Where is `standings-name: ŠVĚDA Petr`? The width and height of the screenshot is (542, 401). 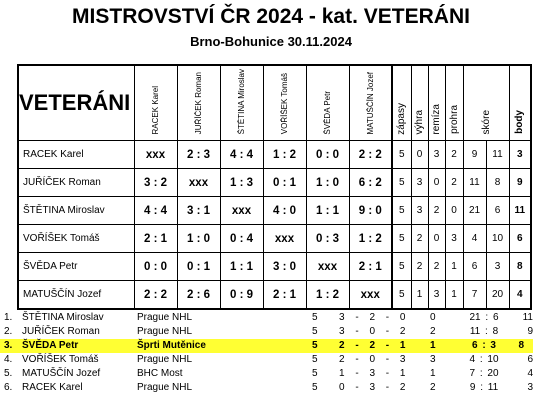
standings-name: ŠVĚDA Petr is located at coordinates (50, 345).